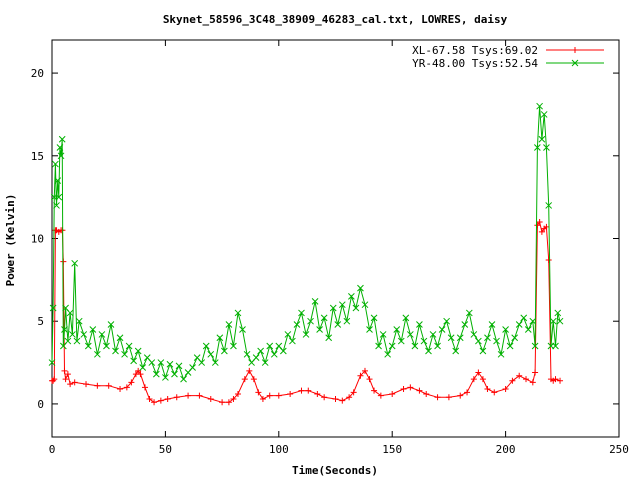  I want to click on y-tick-label: 15, so click(37, 156).